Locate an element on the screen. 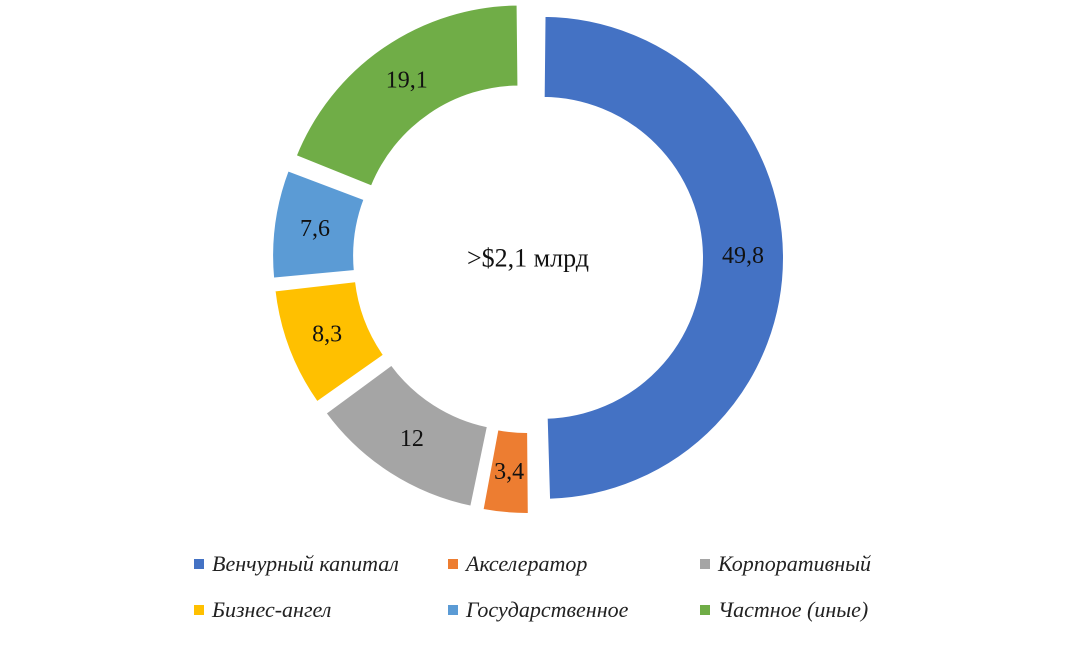  legend-label: Бизнес-ангел is located at coordinates (272, 609).